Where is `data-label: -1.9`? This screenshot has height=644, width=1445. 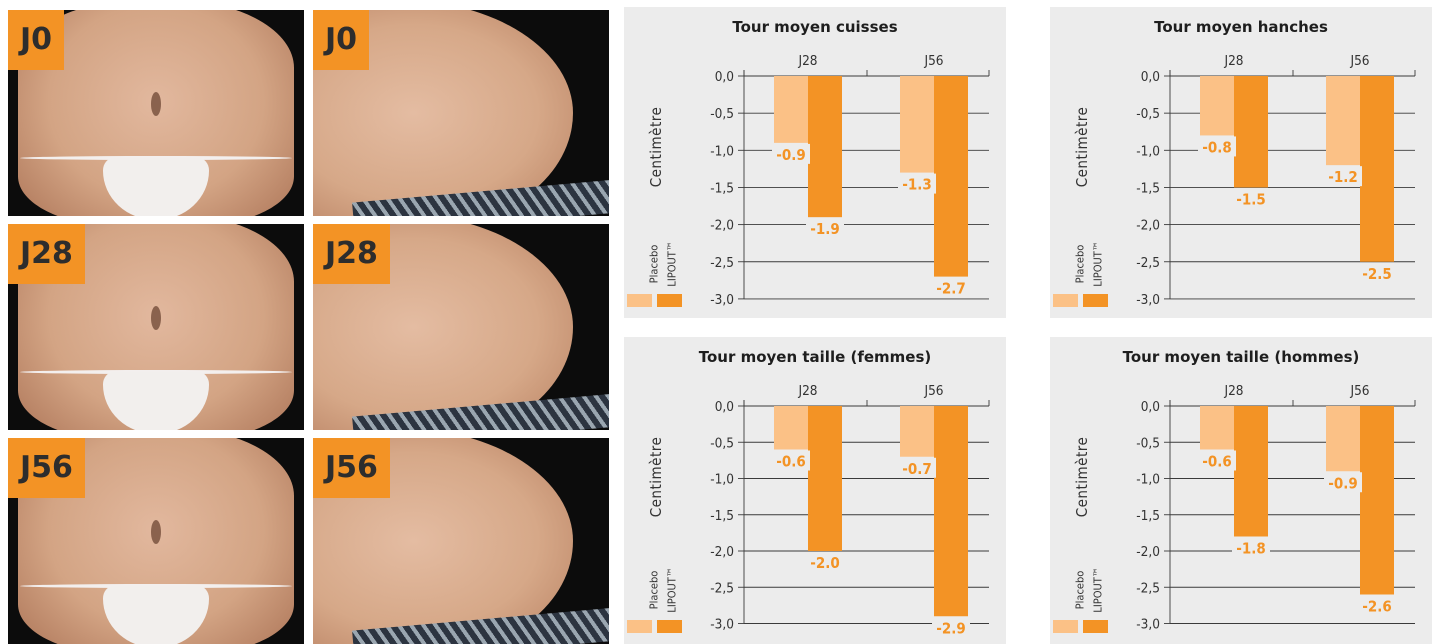
data-label: -1.9 is located at coordinates (825, 229).